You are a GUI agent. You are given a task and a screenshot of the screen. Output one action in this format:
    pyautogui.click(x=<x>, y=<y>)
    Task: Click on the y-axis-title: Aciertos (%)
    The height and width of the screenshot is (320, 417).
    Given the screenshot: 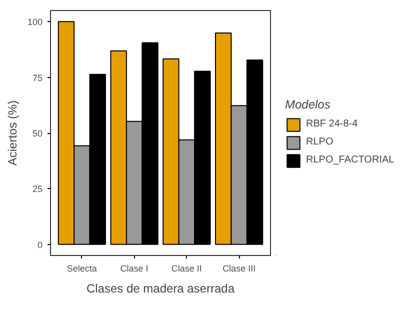 What is the action you would take?
    pyautogui.click(x=12, y=133)
    